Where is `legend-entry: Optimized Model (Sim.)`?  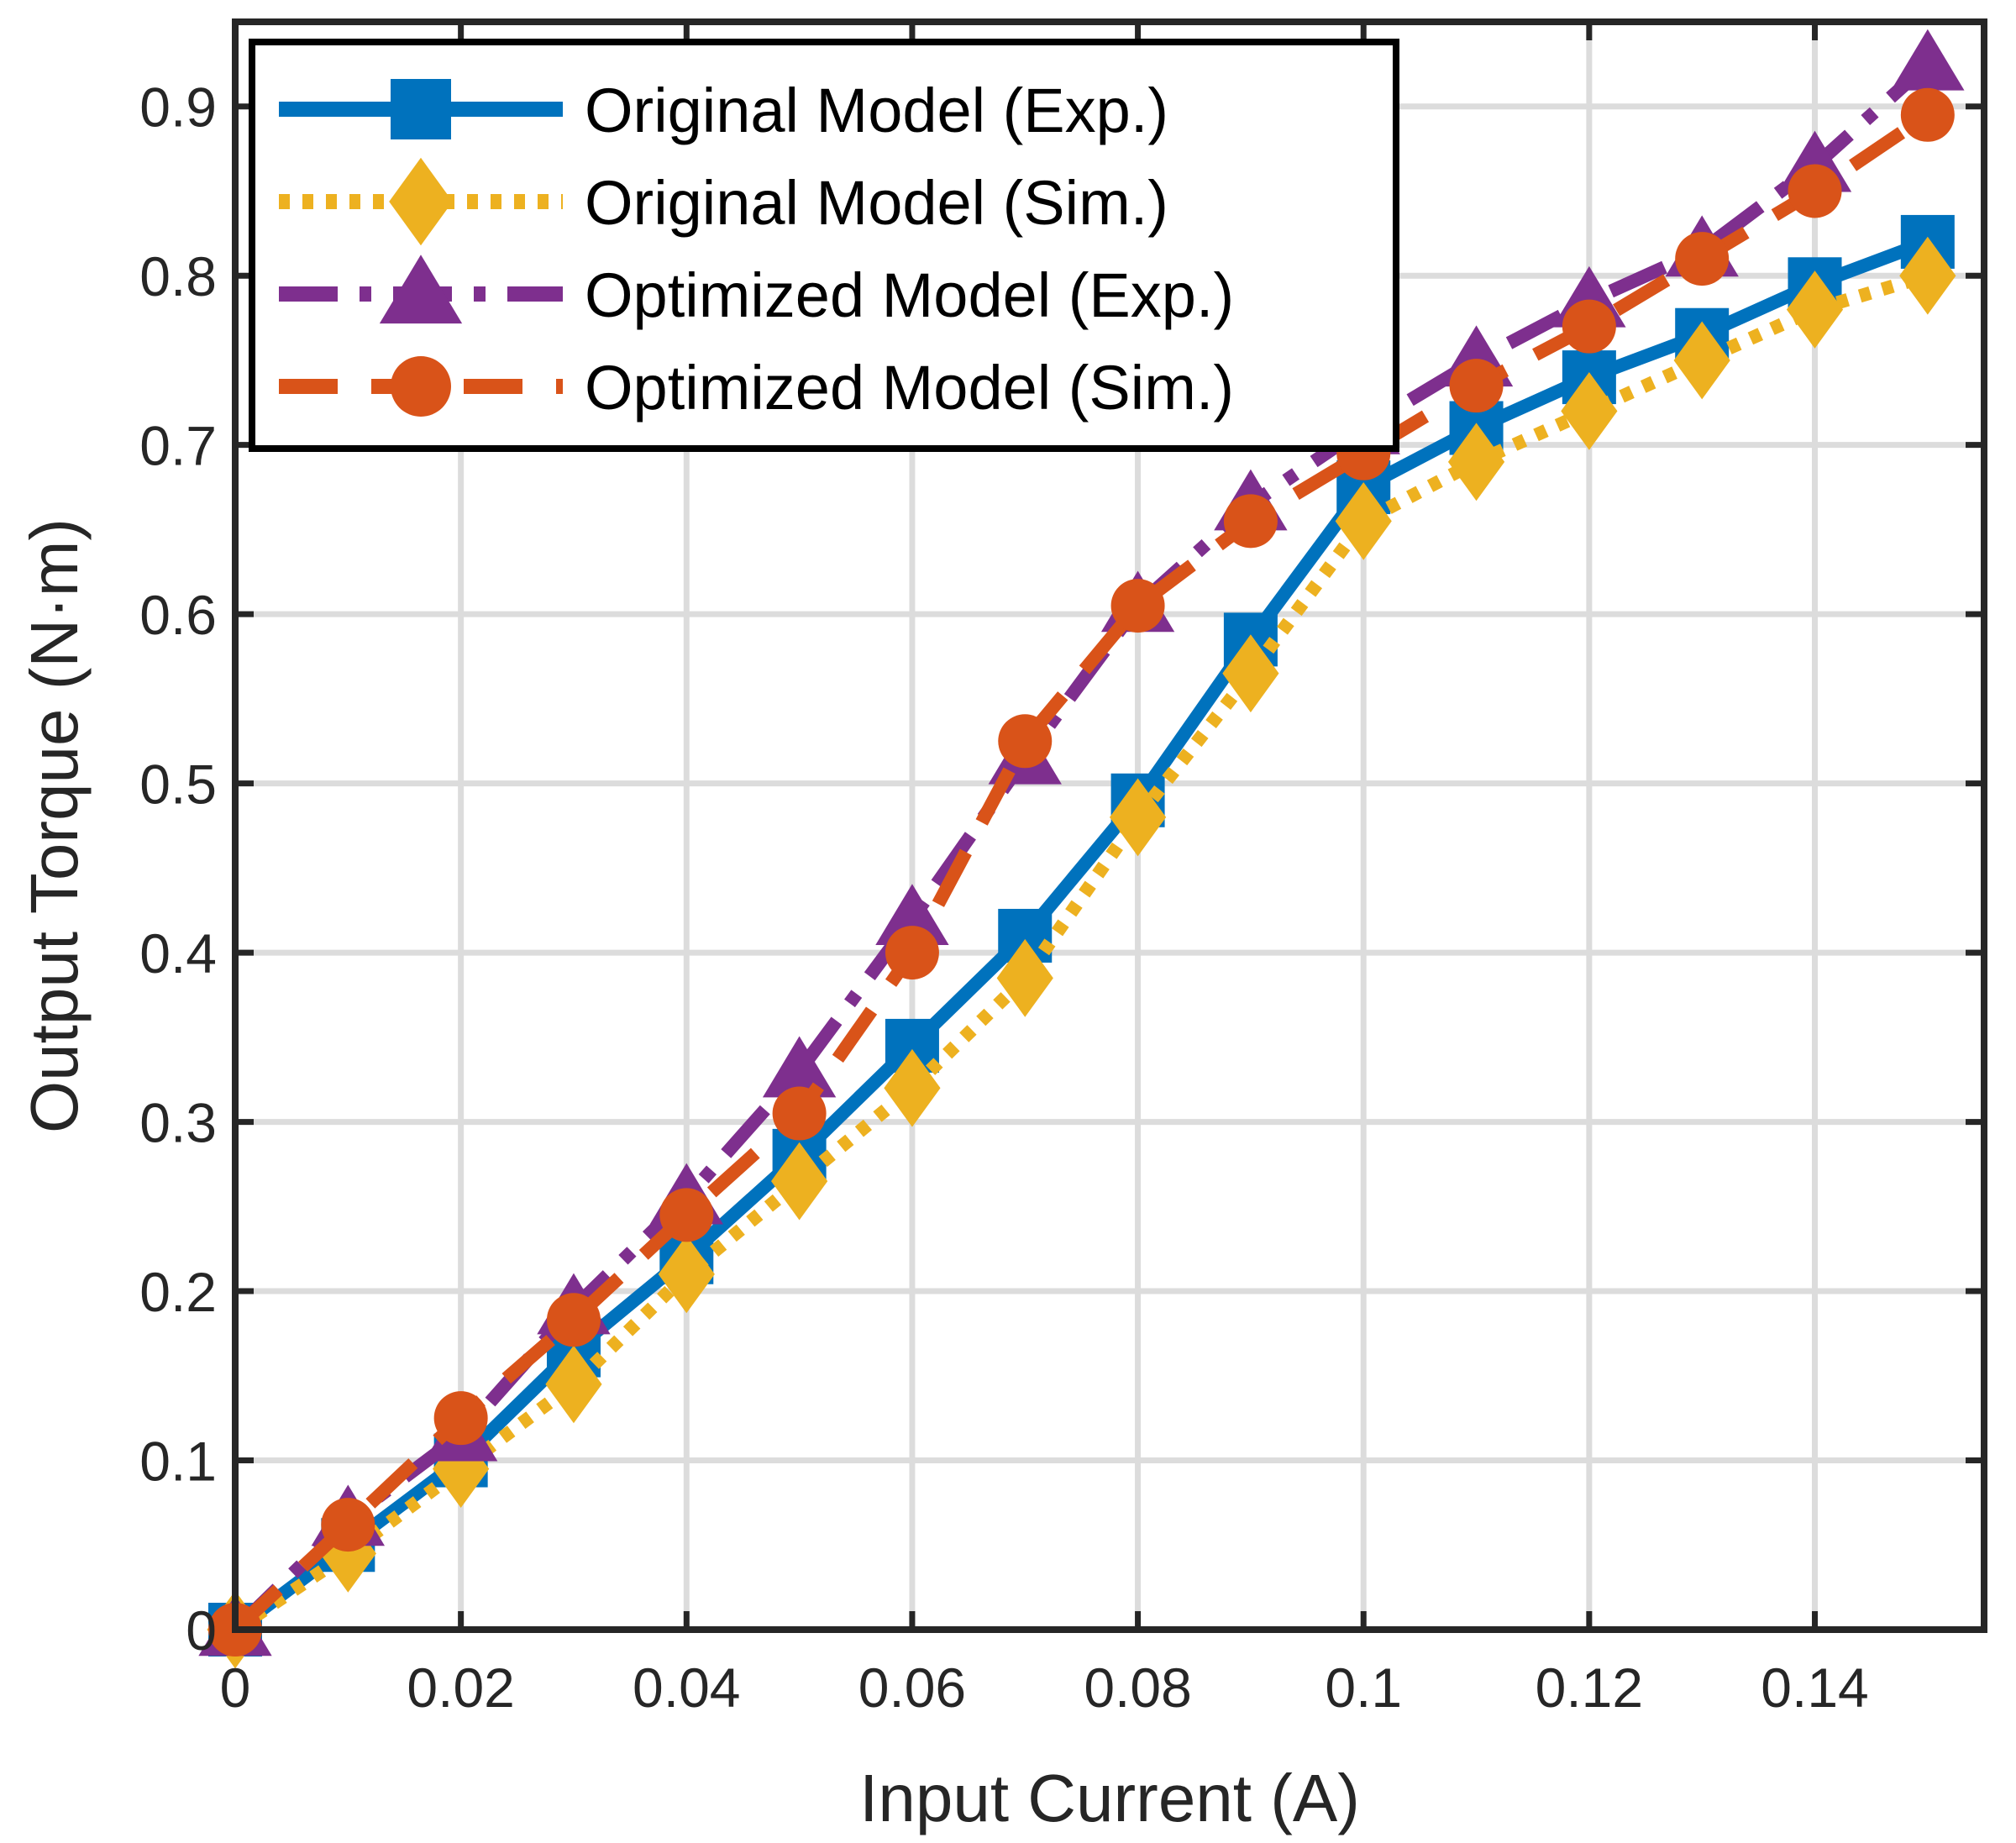
legend-entry: Optimized Model (Sim.) is located at coordinates (756, 388).